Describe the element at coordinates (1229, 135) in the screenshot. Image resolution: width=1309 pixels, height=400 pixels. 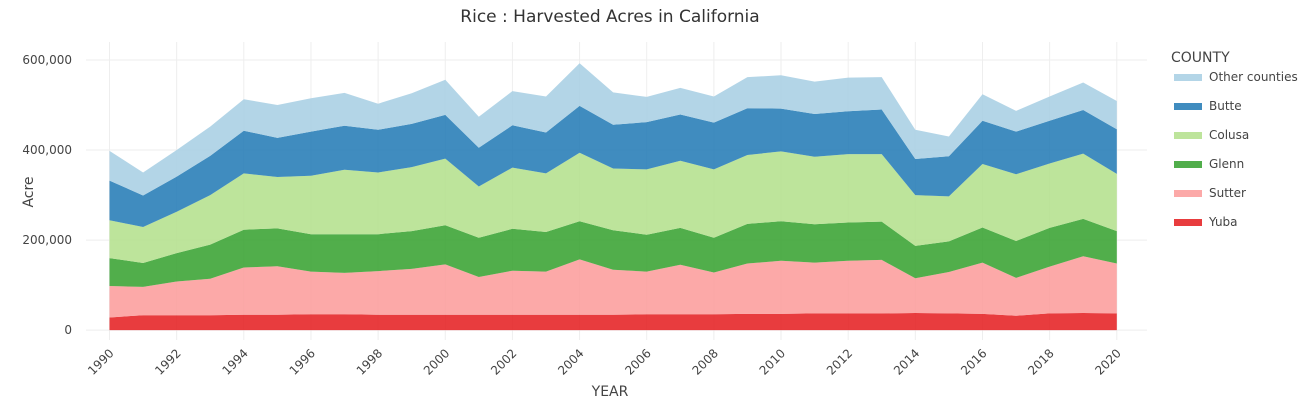
I see `legend-label-colusa: Colusa` at that location.